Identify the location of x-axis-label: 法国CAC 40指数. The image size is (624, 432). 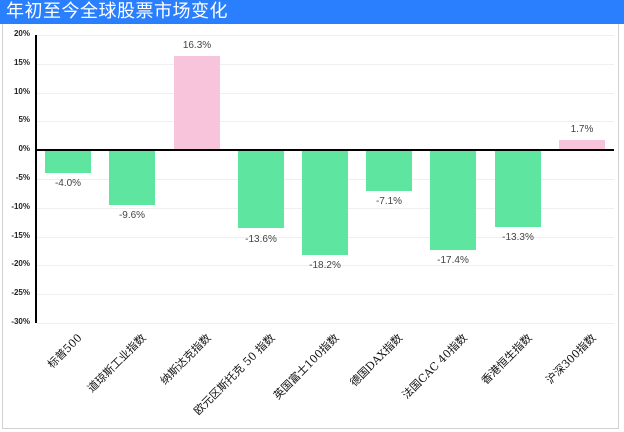
(434, 366).